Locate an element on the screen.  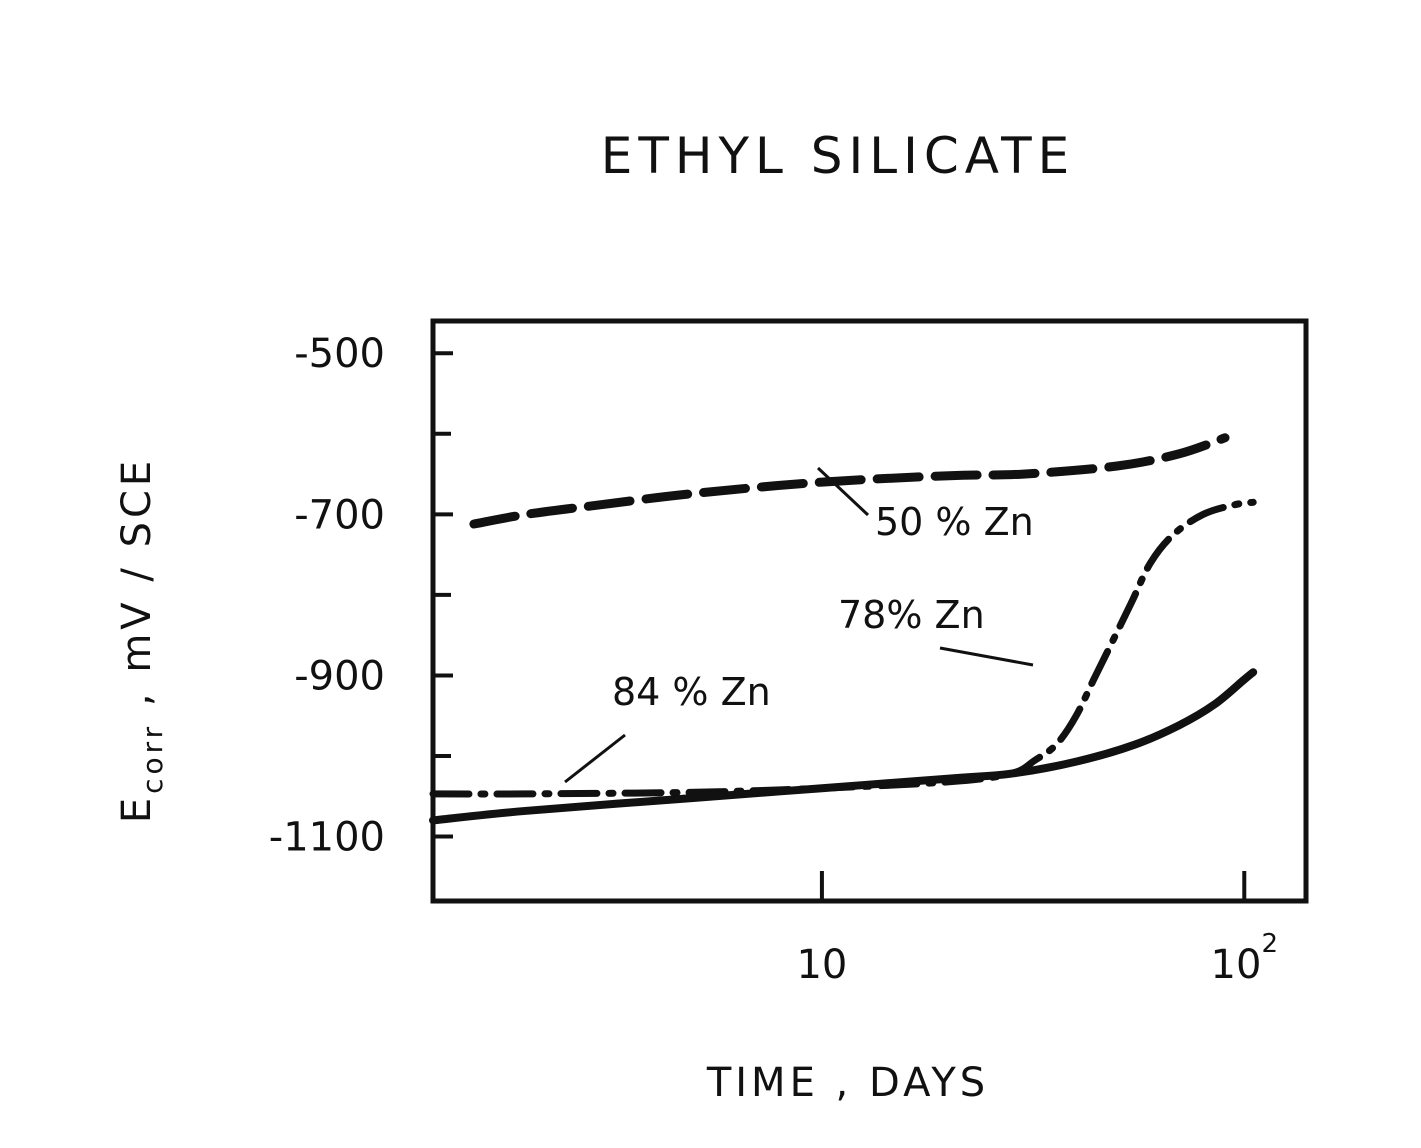
y-tick-label: -1100 is located at coordinates (327, 838).